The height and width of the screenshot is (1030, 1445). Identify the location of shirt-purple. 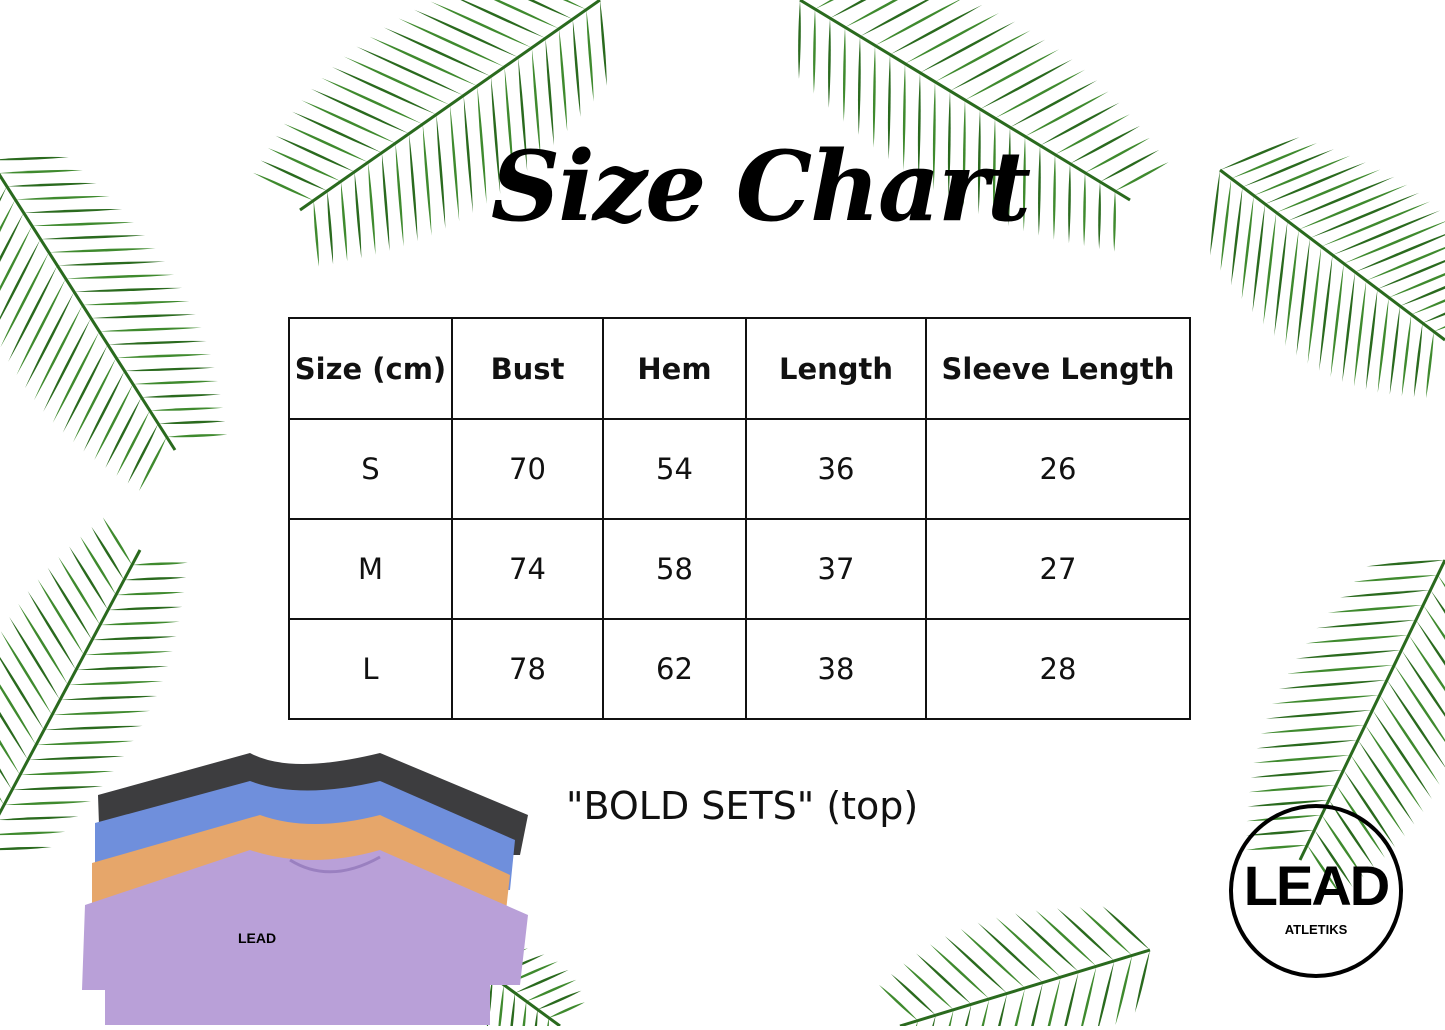
(305, 937).